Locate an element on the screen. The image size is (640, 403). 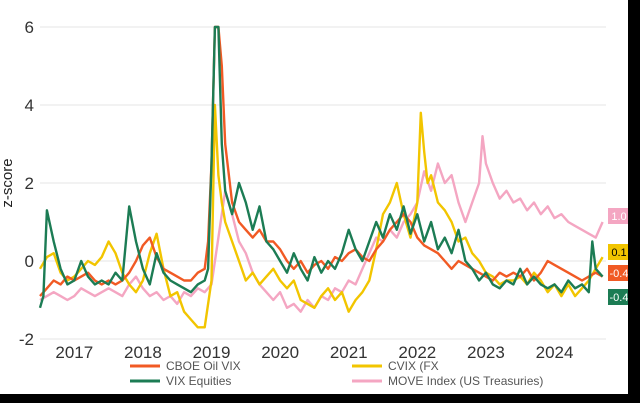
x-tick-label: 2021 is located at coordinates (349, 352).